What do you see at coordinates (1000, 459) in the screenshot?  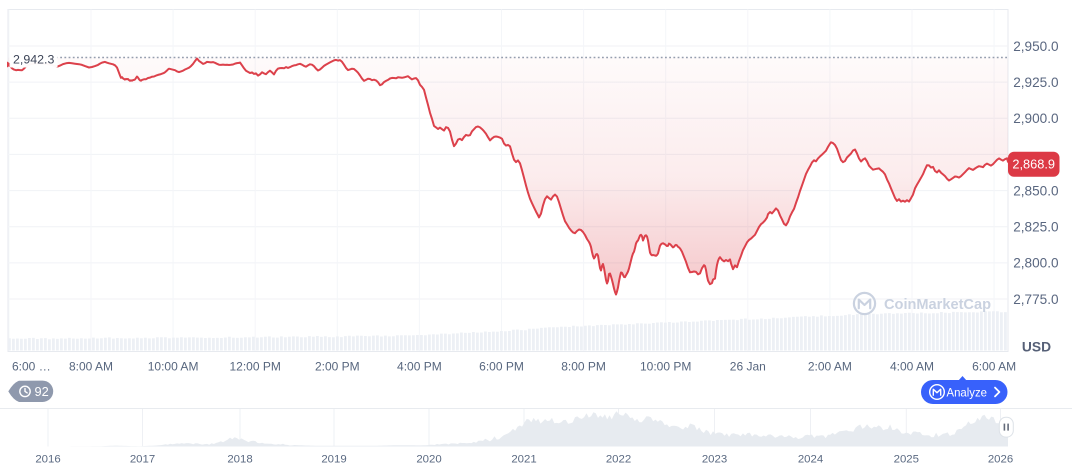 I see `svg-text: 2026` at bounding box center [1000, 459].